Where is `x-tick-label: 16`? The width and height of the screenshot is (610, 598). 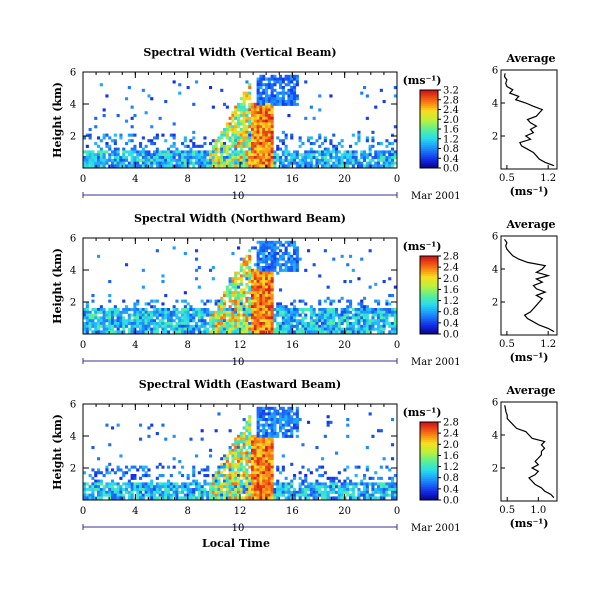 x-tick-label: 16 is located at coordinates (292, 179).